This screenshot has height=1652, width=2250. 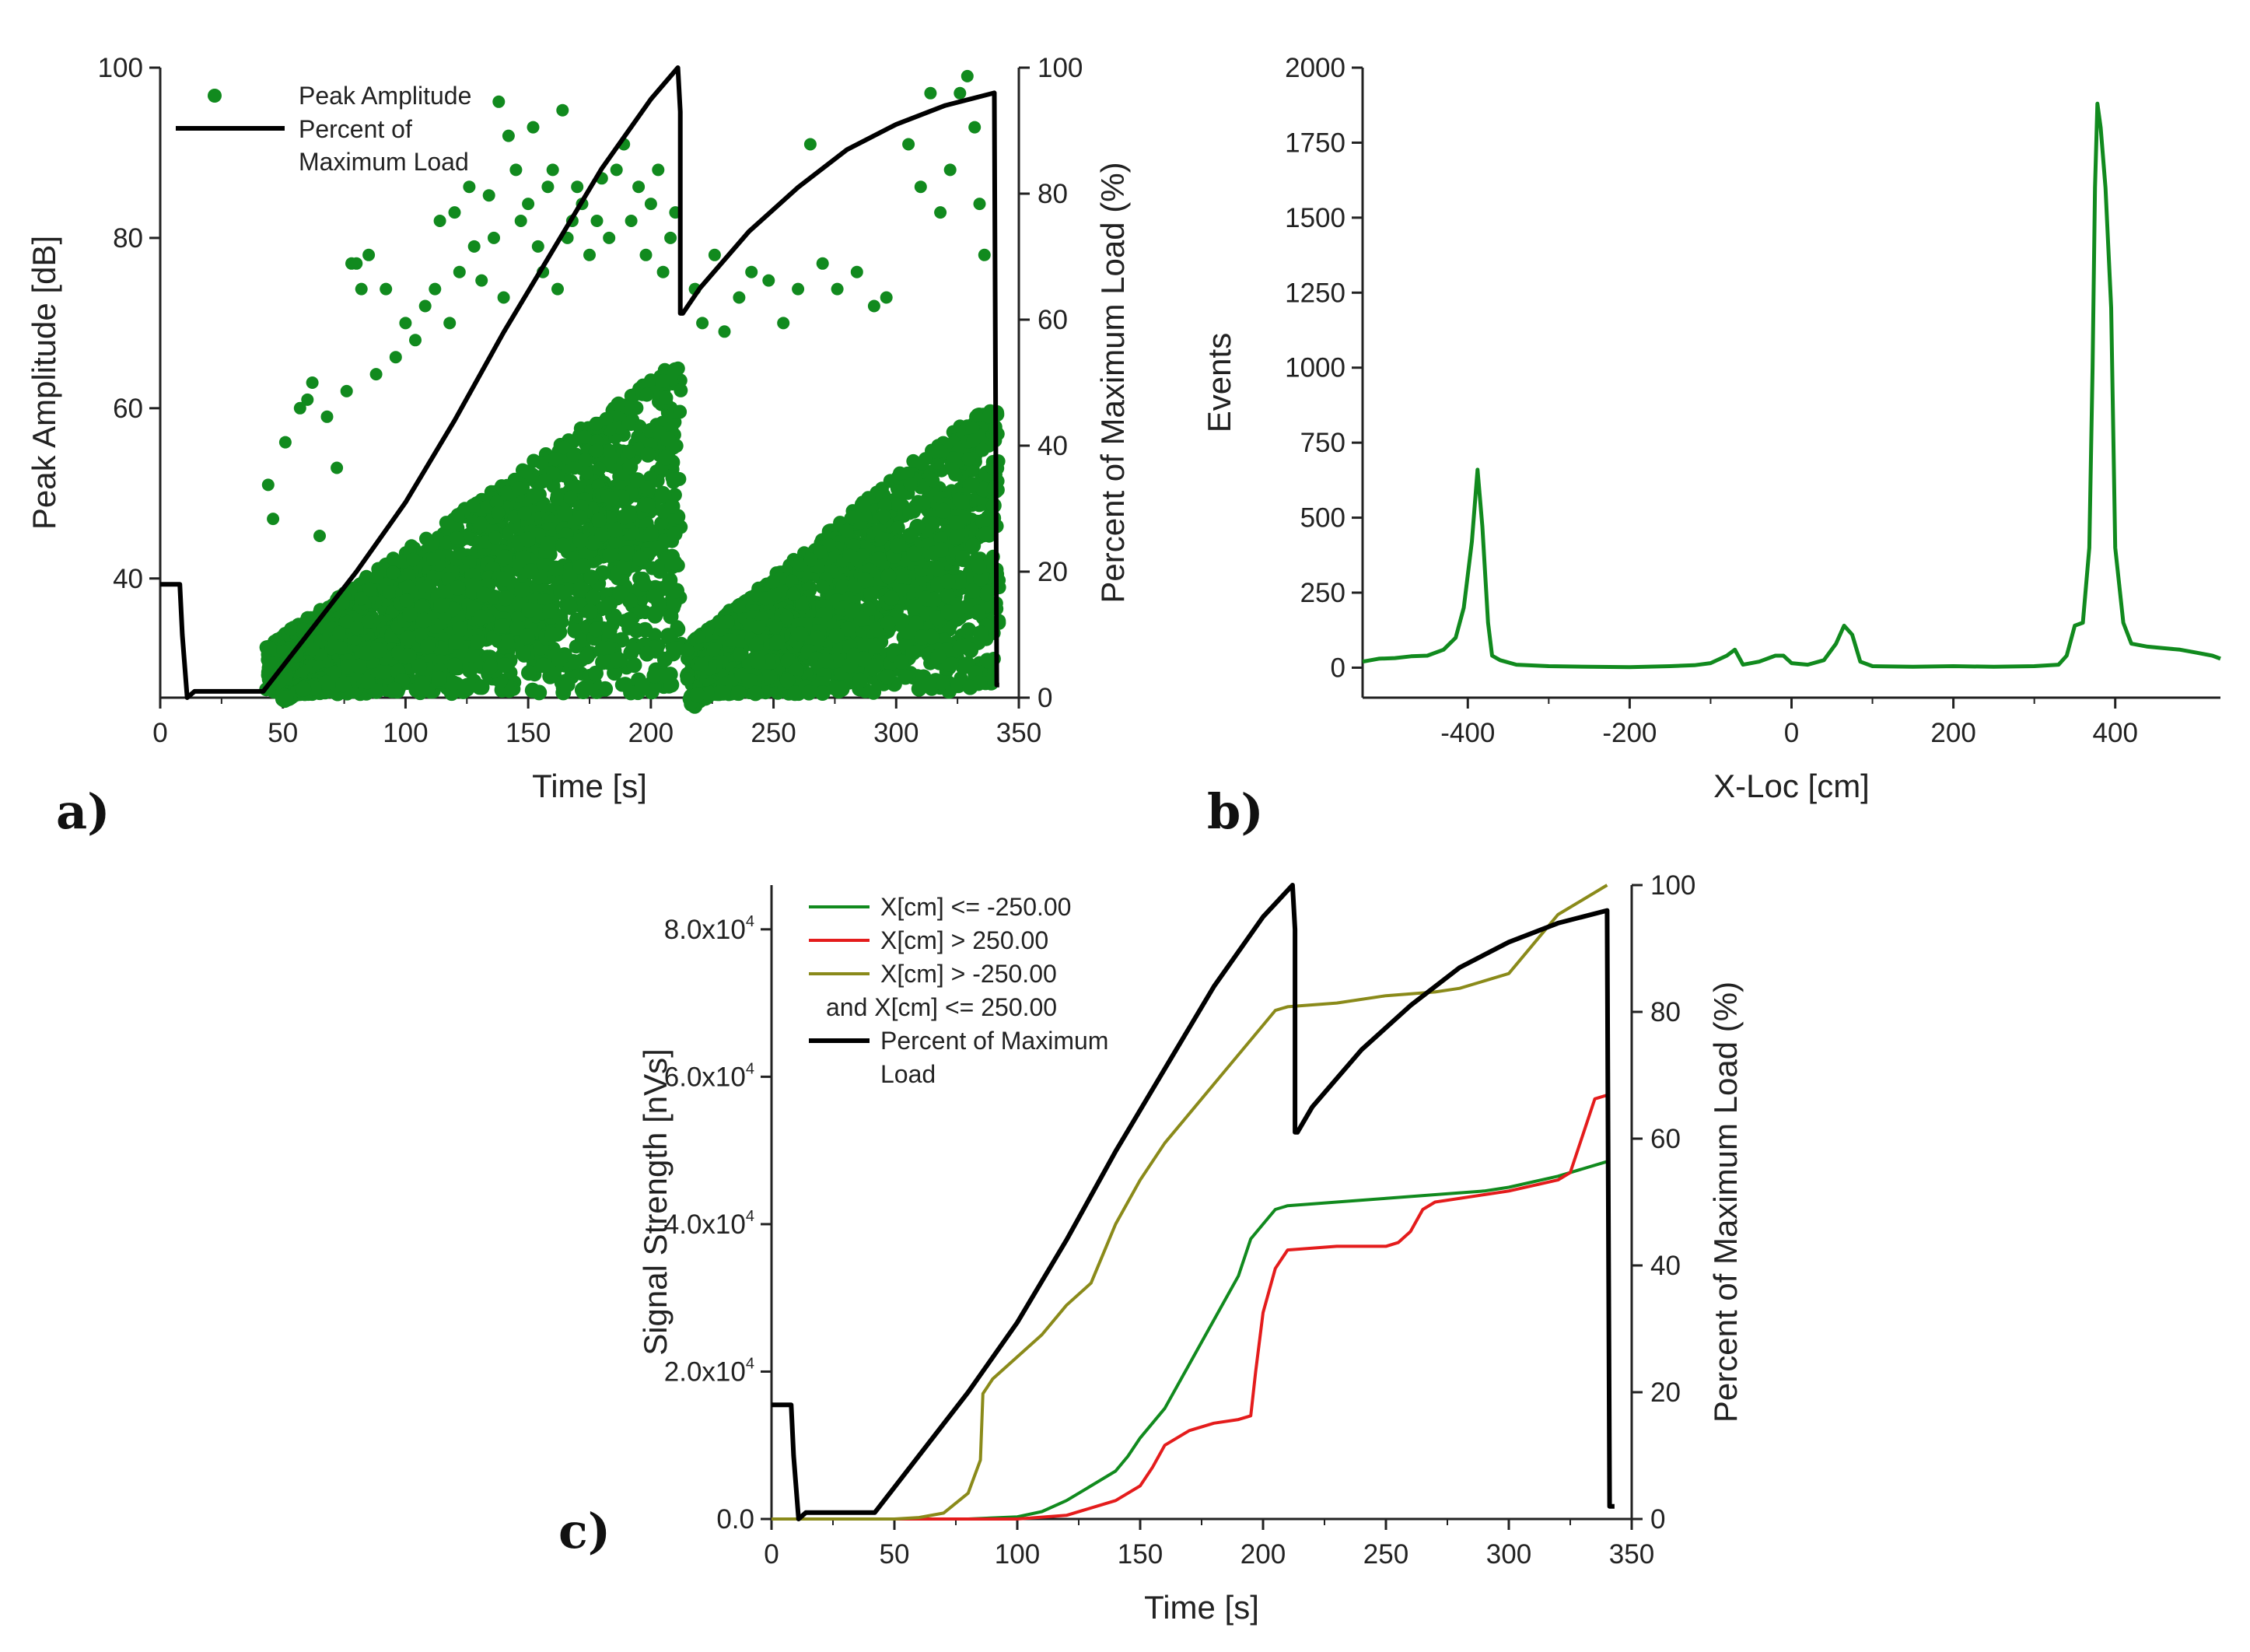 What do you see at coordinates (1140, 1555) in the screenshot?
I see `x-tick-label: 150` at bounding box center [1140, 1555].